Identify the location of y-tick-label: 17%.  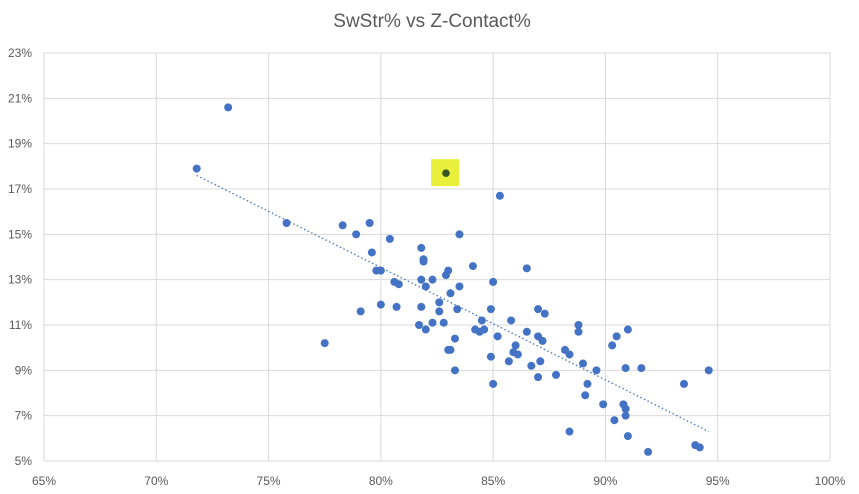
(20, 189).